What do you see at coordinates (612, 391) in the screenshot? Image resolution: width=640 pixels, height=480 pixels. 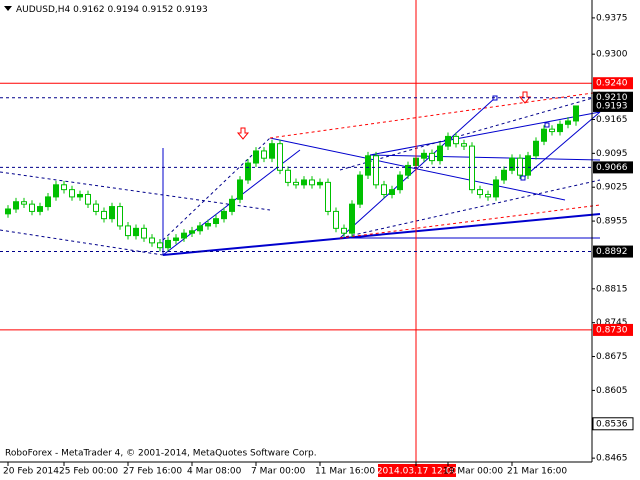 I see `y-tick-label: 0.8605` at bounding box center [612, 391].